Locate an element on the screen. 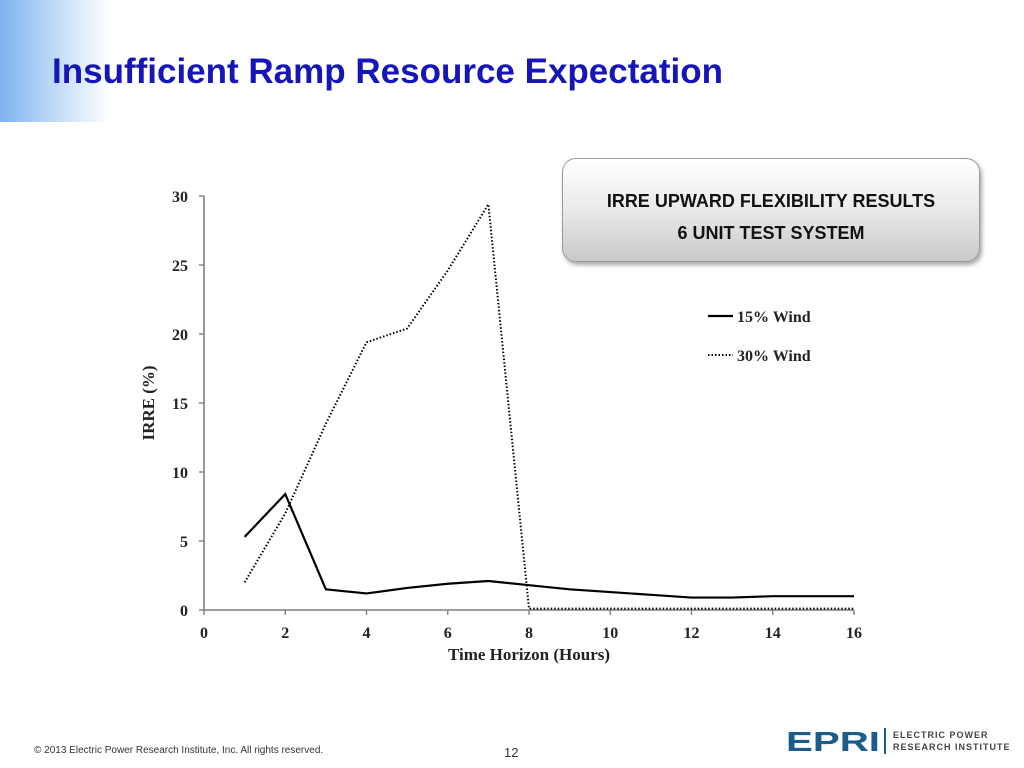 The height and width of the screenshot is (768, 1024). y-tick-label: 15 is located at coordinates (180, 404).